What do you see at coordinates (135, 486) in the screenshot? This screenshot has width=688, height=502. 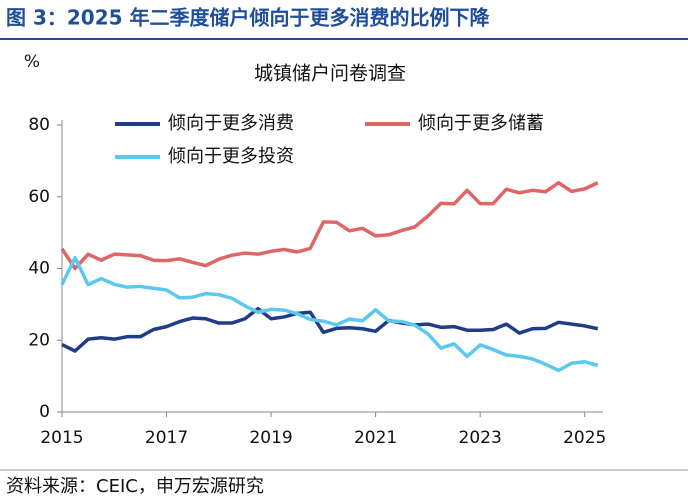 I see `source: 资料来源：CEIC，申万宏源研究` at bounding box center [135, 486].